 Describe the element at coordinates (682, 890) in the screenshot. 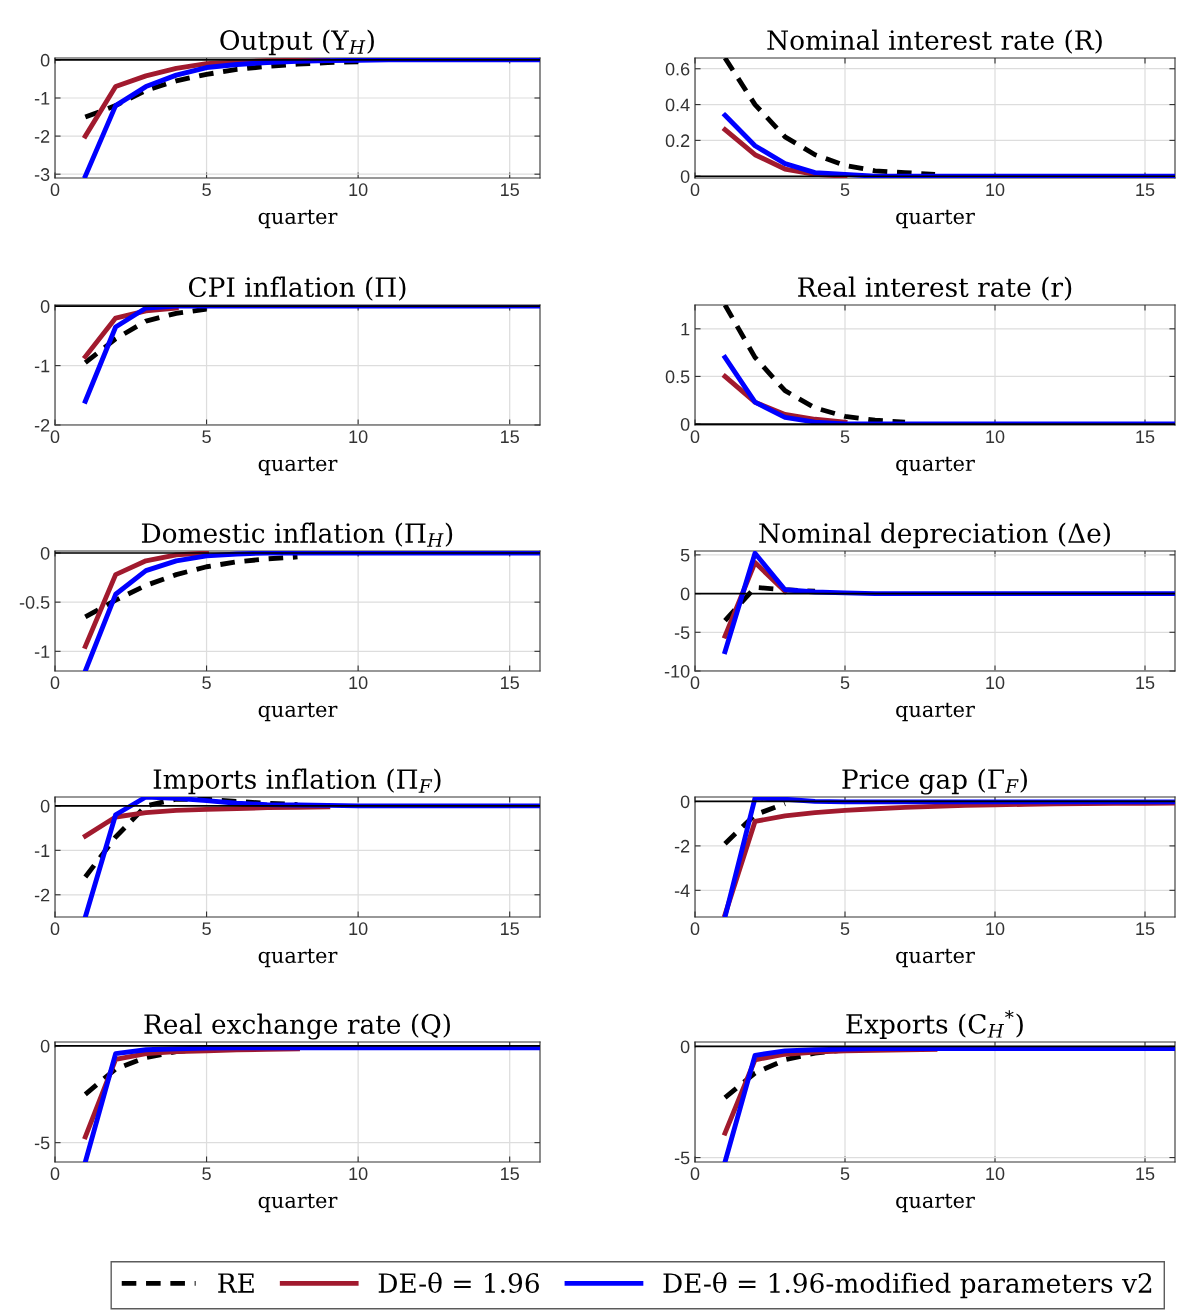

I see `y-tick-label: -4` at that location.